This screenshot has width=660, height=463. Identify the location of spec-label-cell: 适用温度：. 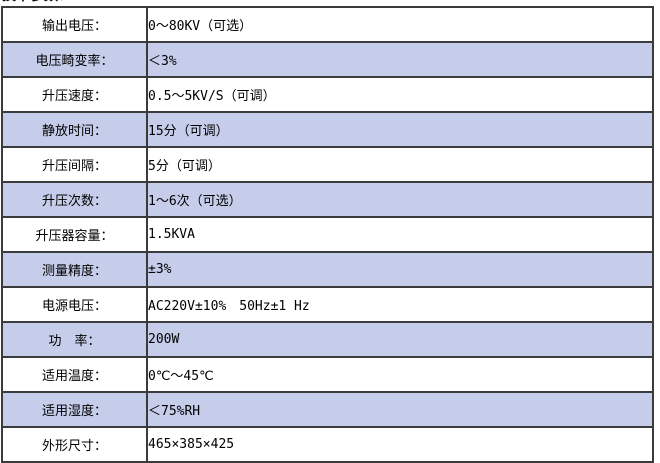
(74, 374).